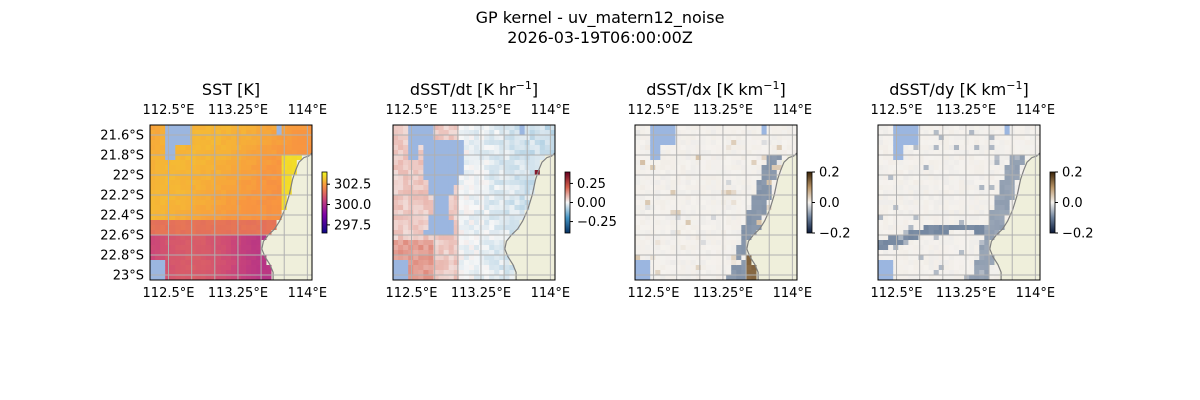 The image size is (1200, 400). What do you see at coordinates (654, 110) in the screenshot?
I see `x-tick-label-top: 112.5°E` at bounding box center [654, 110].